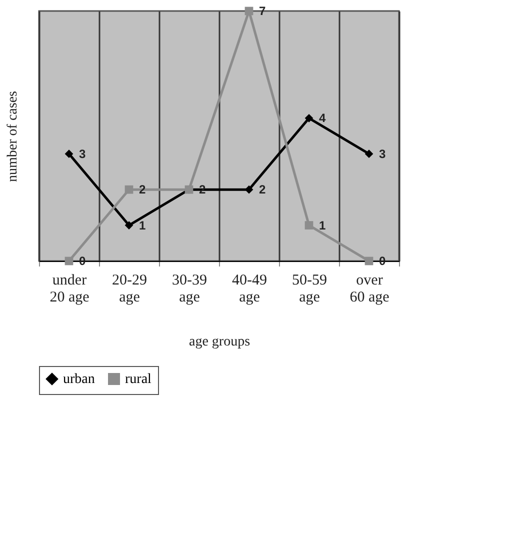  Describe the element at coordinates (370, 289) in the screenshot. I see `x-tick-label: over 60 age` at that location.